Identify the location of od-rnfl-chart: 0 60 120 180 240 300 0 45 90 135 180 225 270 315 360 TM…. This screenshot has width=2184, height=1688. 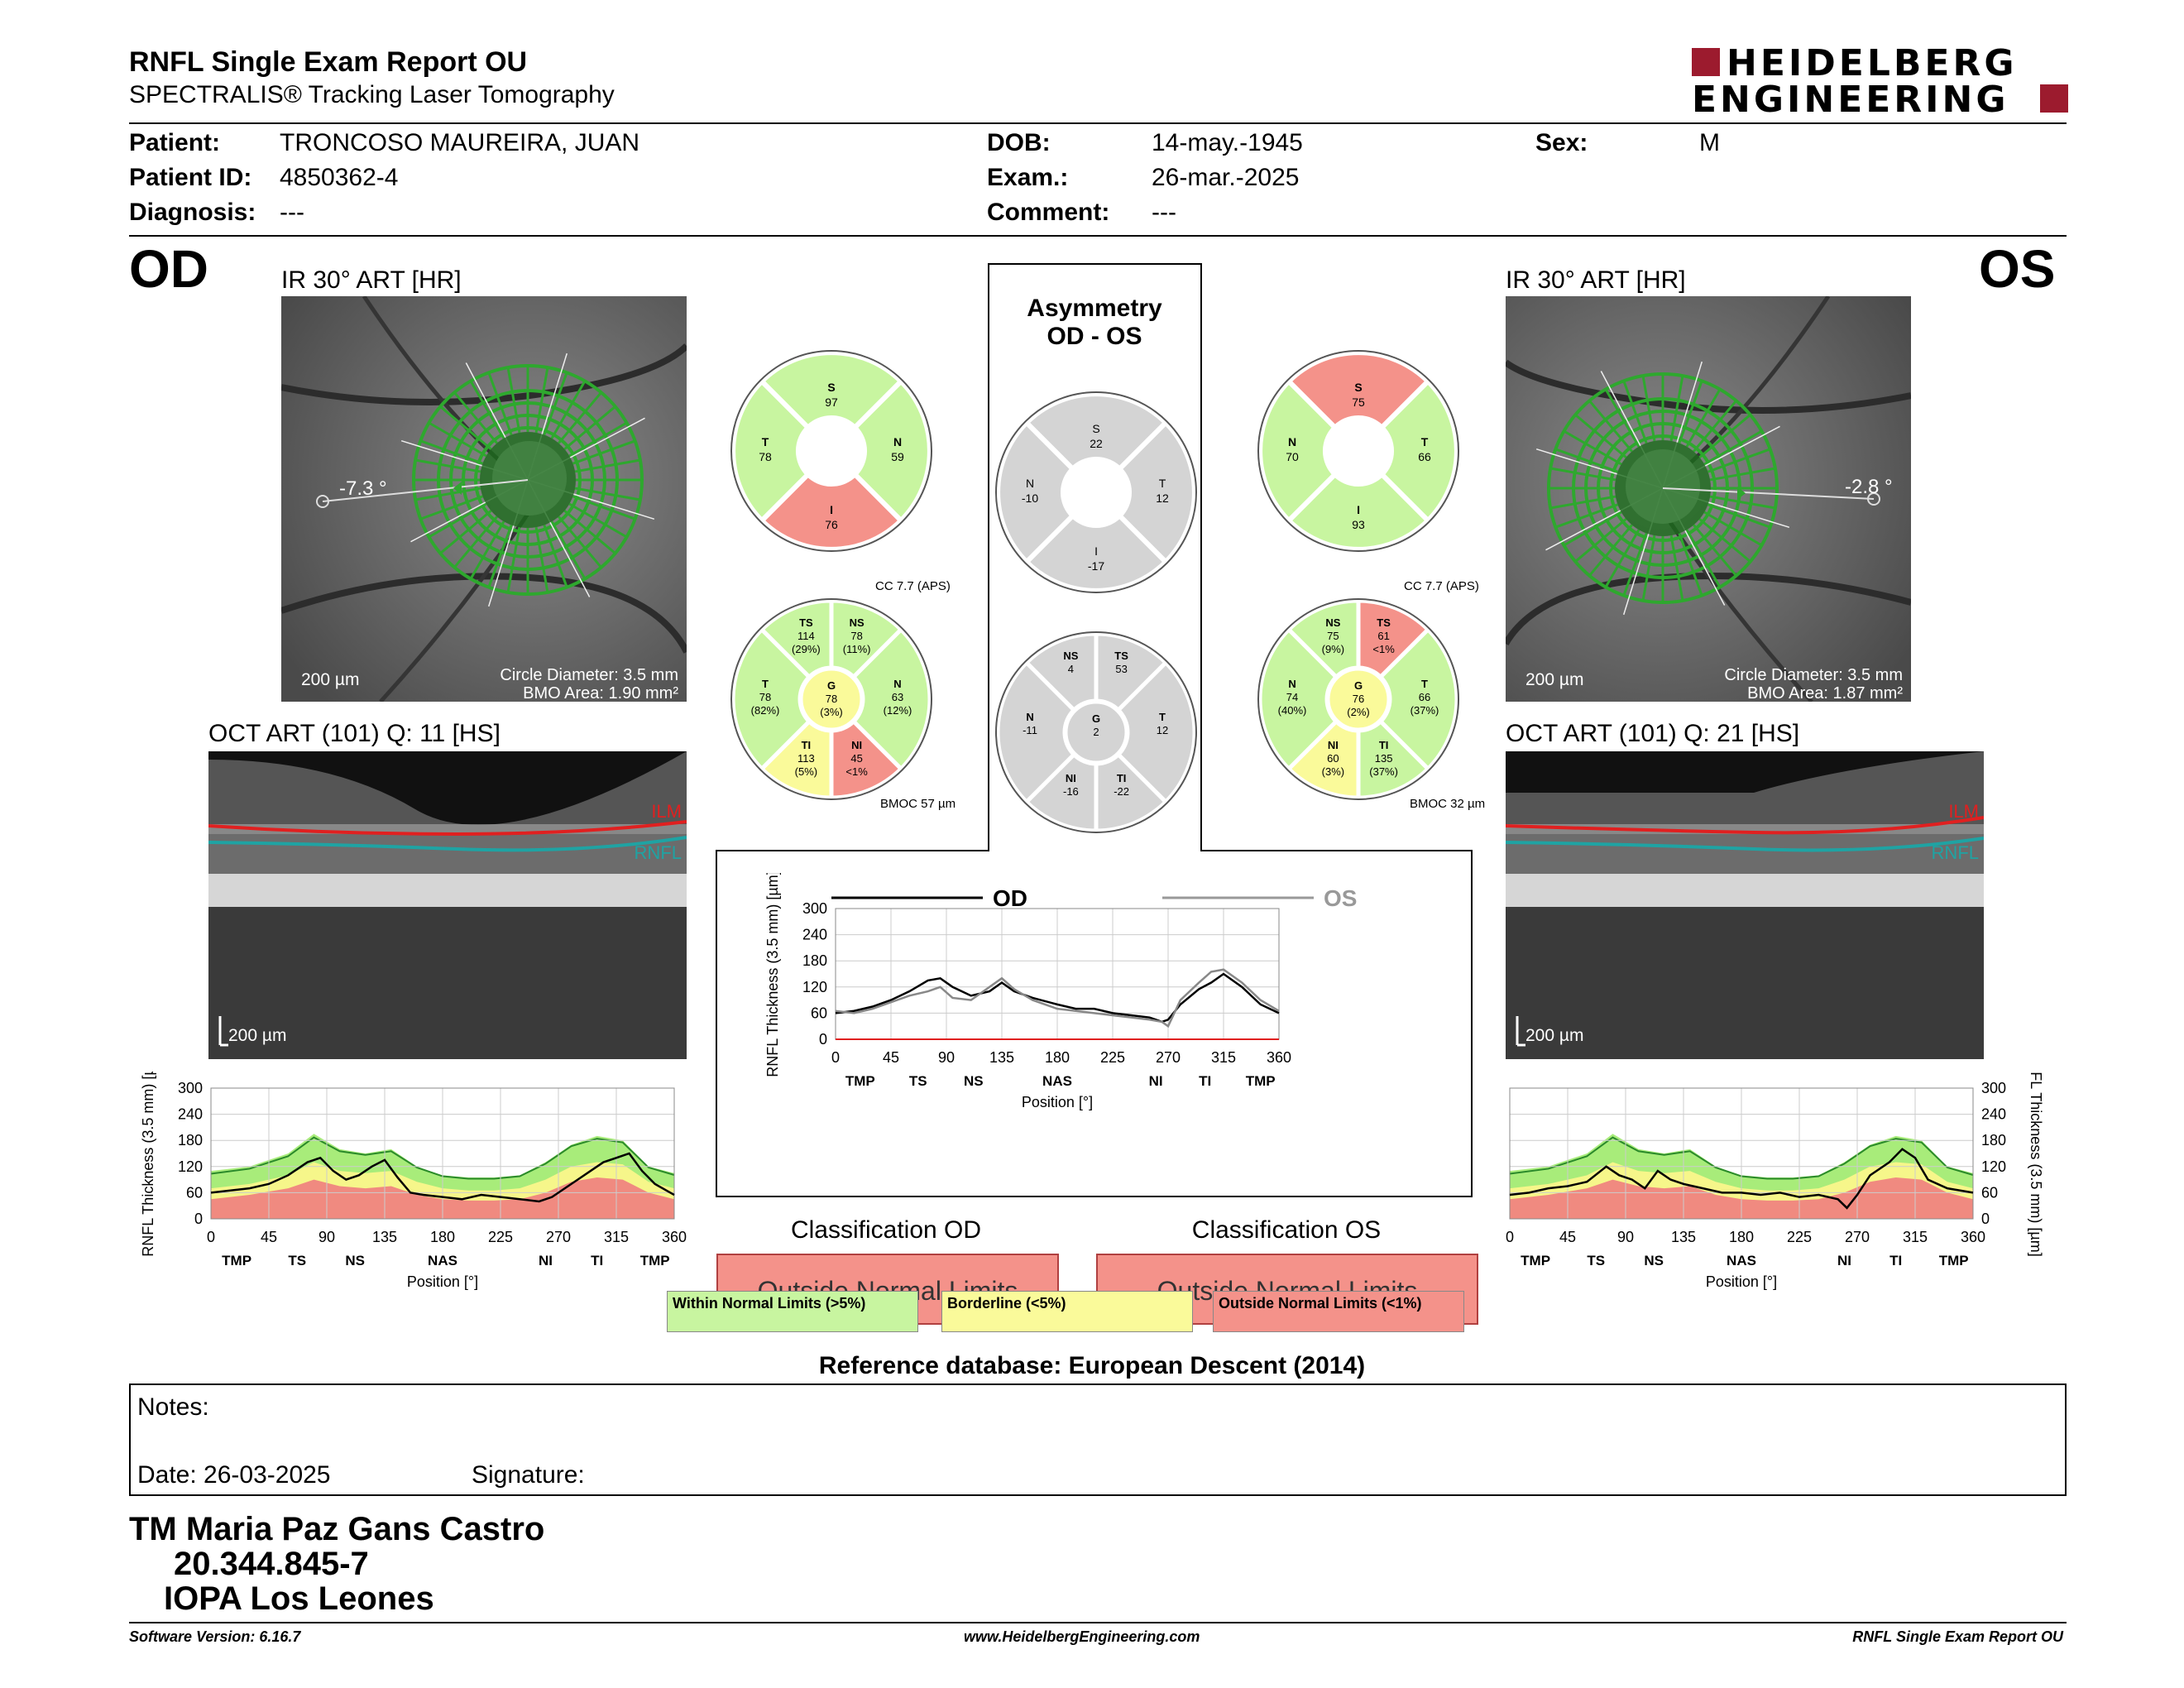
(413, 1181).